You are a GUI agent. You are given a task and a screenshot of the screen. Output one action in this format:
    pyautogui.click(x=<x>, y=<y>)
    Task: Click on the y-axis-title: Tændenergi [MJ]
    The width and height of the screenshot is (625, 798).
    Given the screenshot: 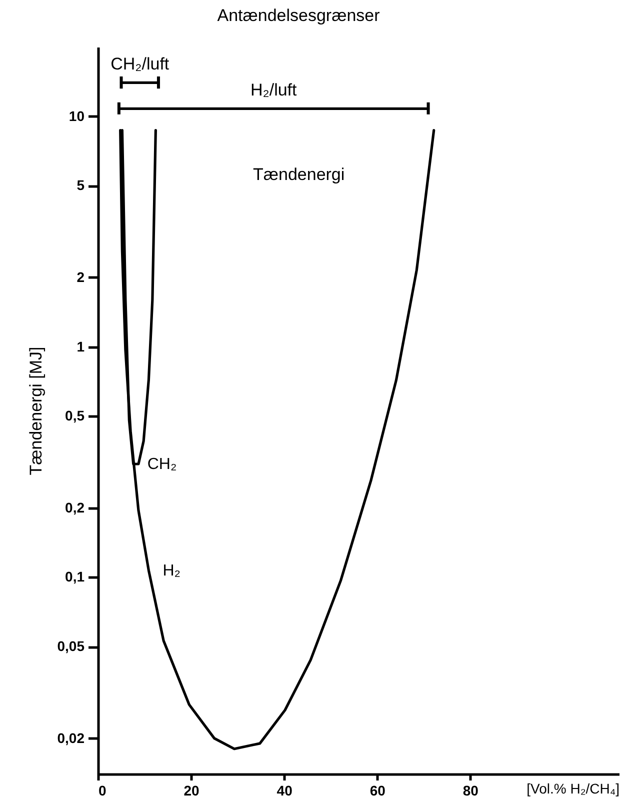 What is the action you would take?
    pyautogui.click(x=36, y=411)
    